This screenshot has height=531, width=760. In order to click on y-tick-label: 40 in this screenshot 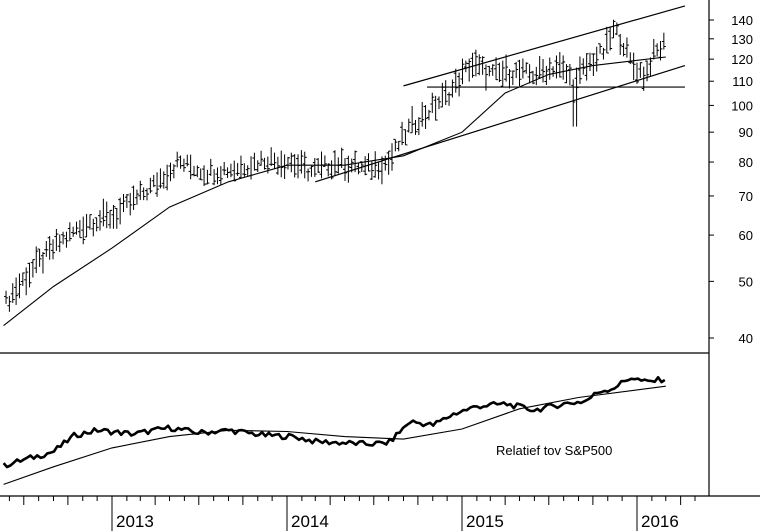, I will do `click(746, 338)`.